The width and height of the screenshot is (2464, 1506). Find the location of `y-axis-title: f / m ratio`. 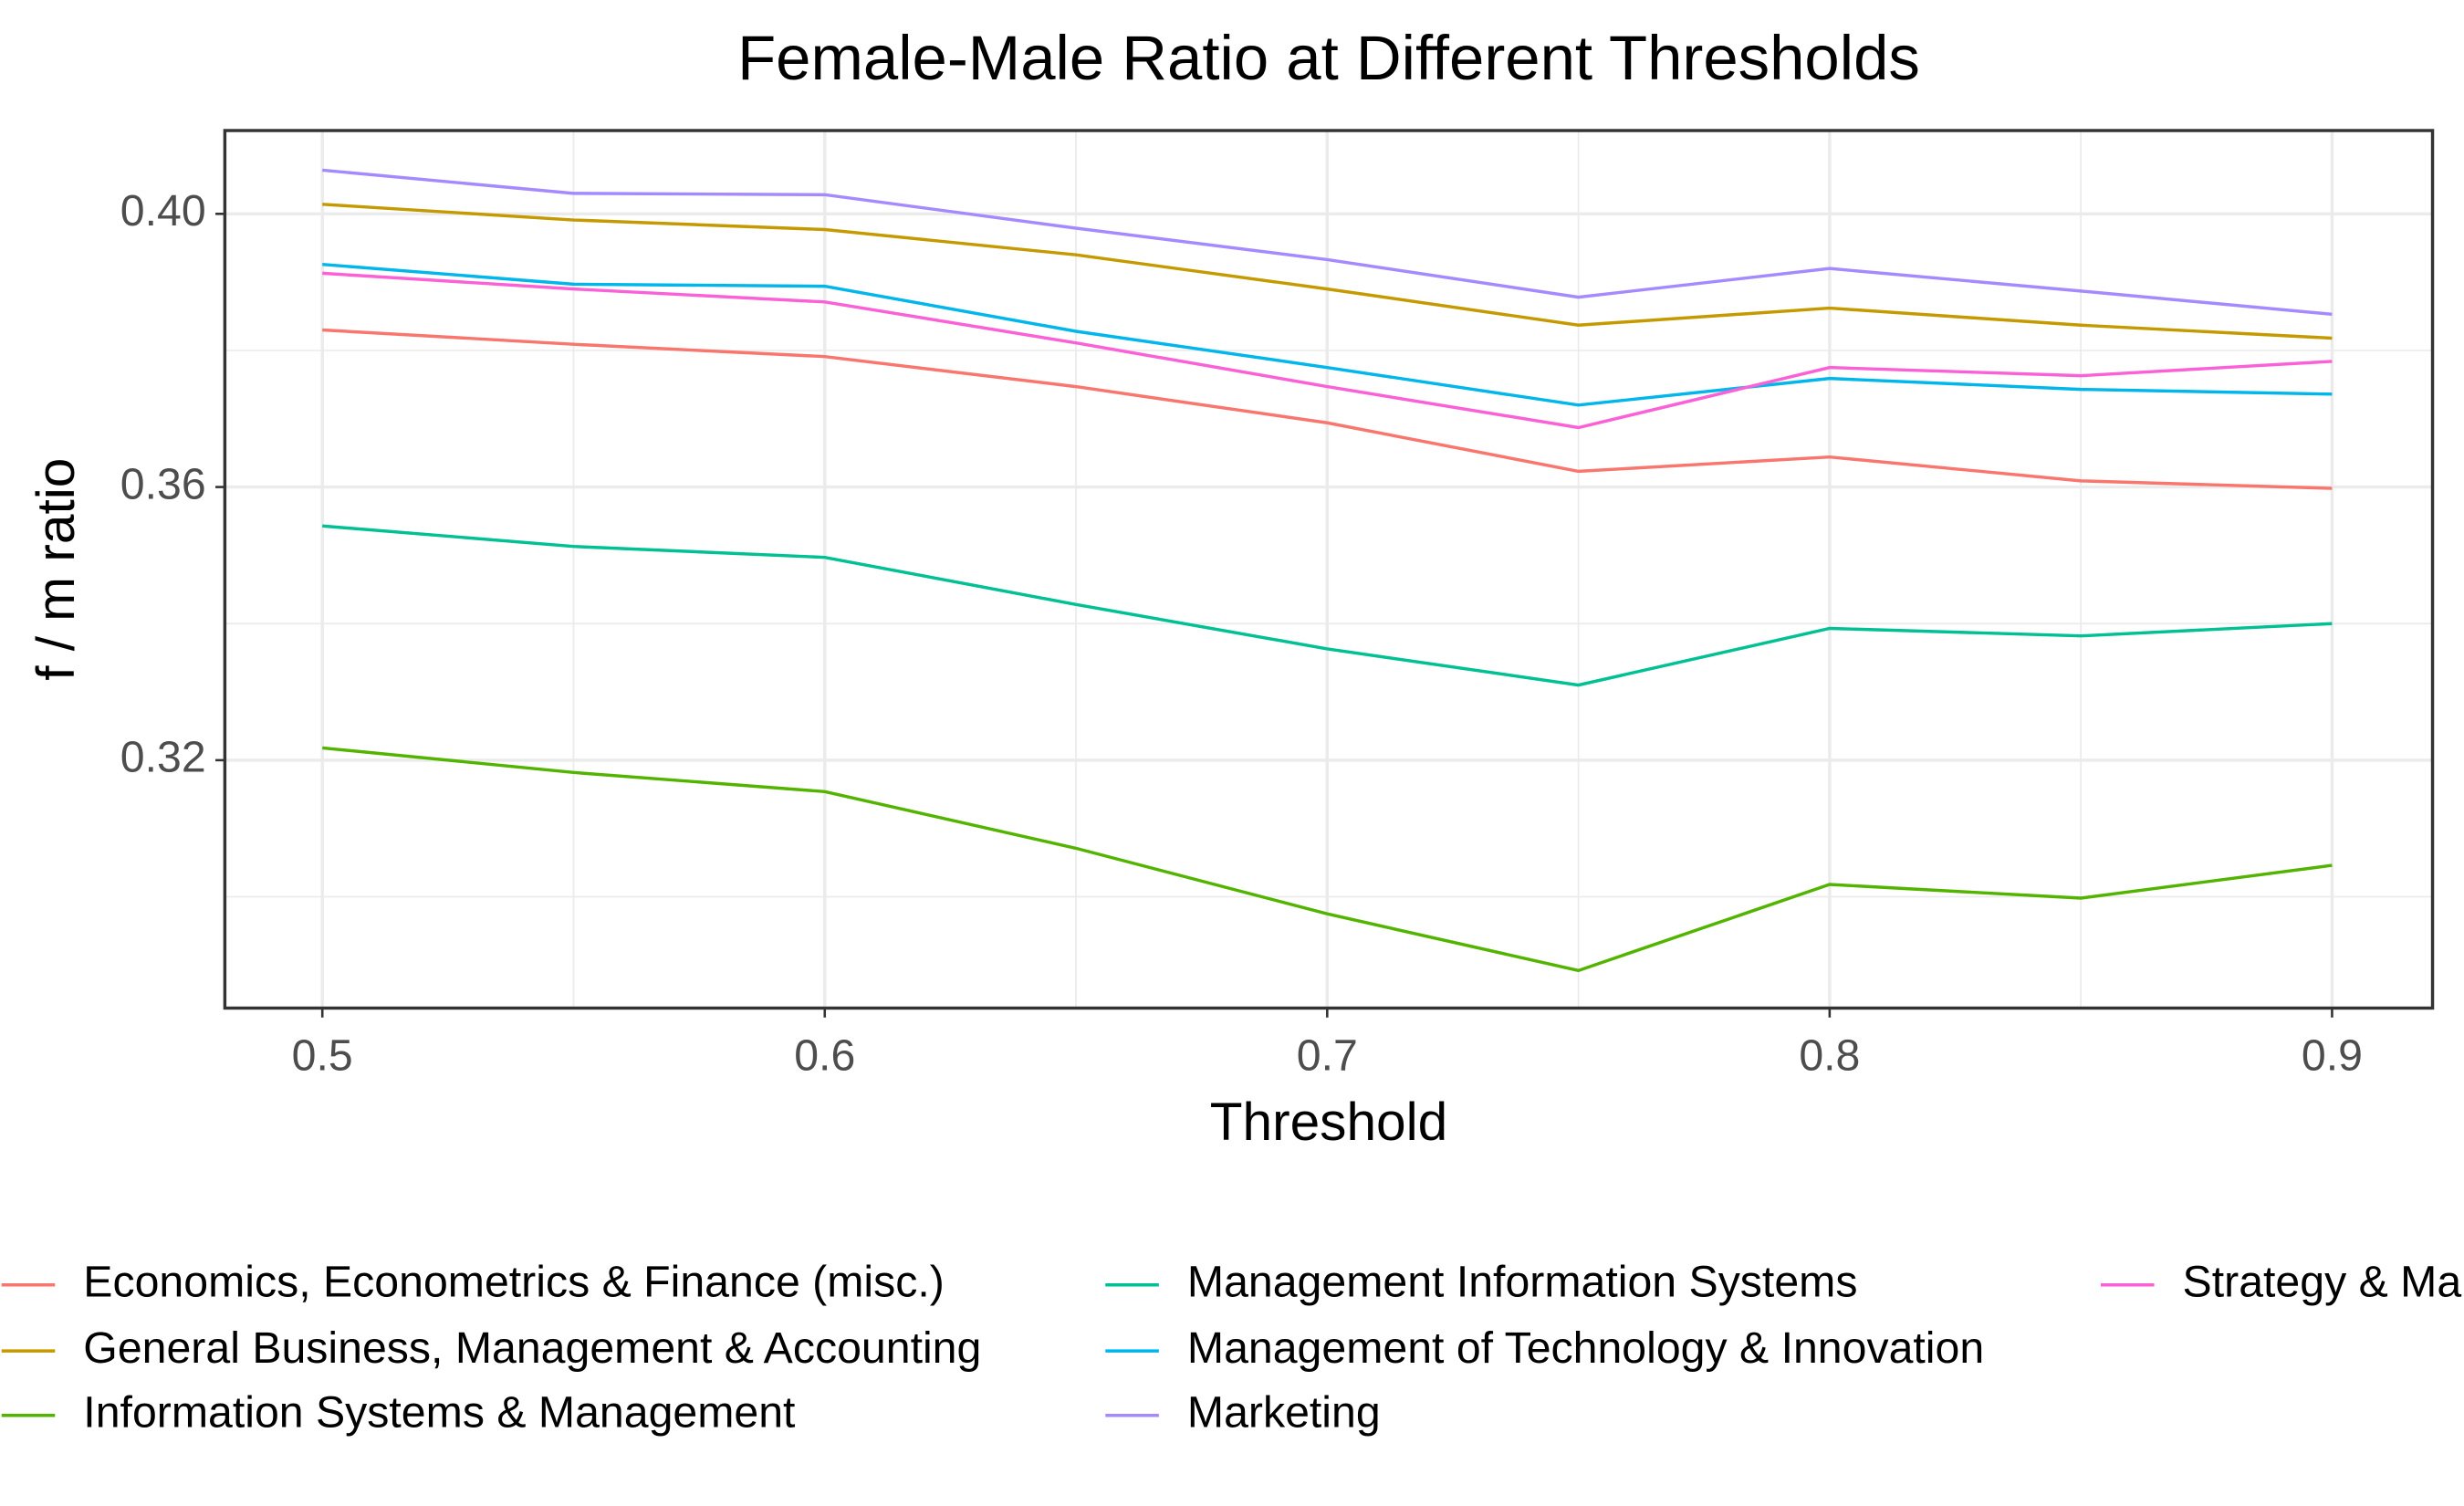

y-axis-title: f / m ratio is located at coordinates (56, 569).